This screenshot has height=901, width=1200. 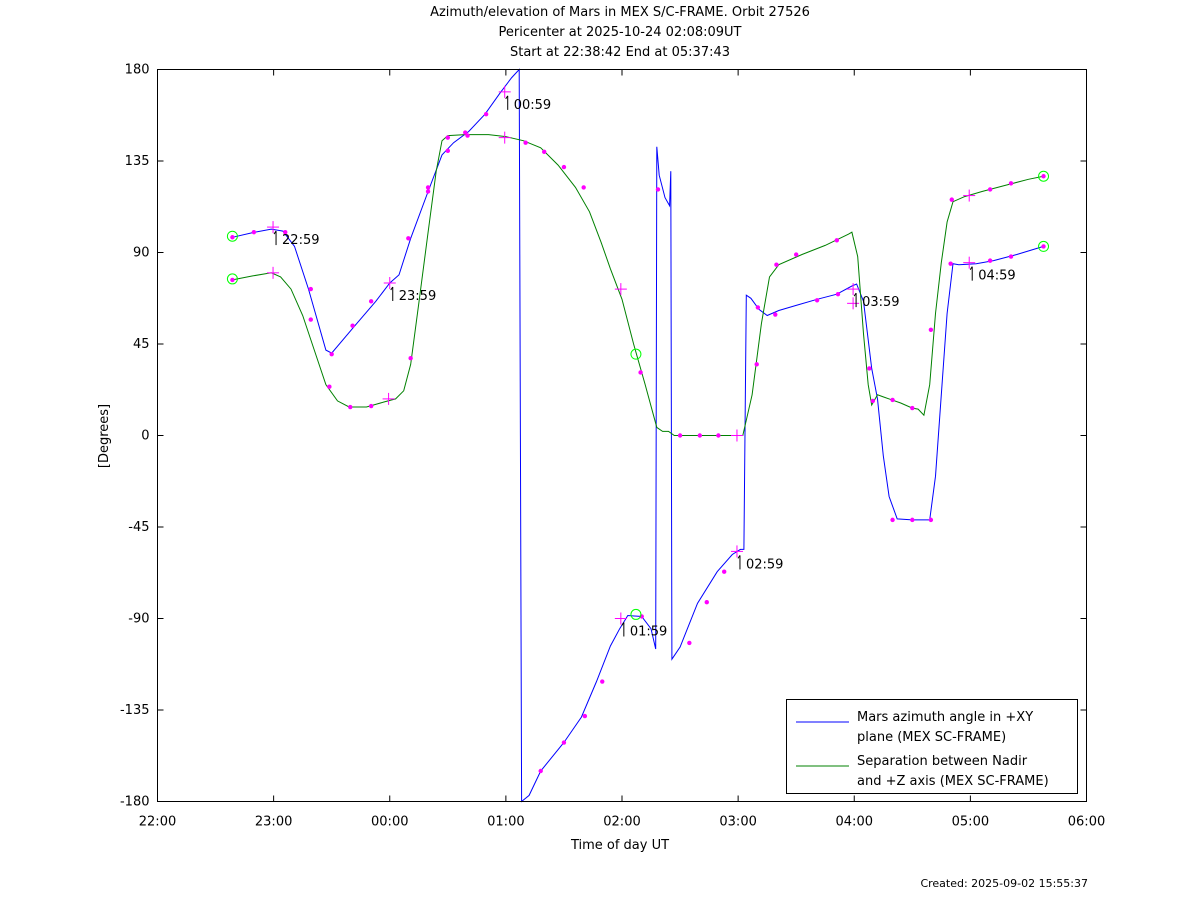 I want to click on x-tick-label: 04:00, so click(x=854, y=822).